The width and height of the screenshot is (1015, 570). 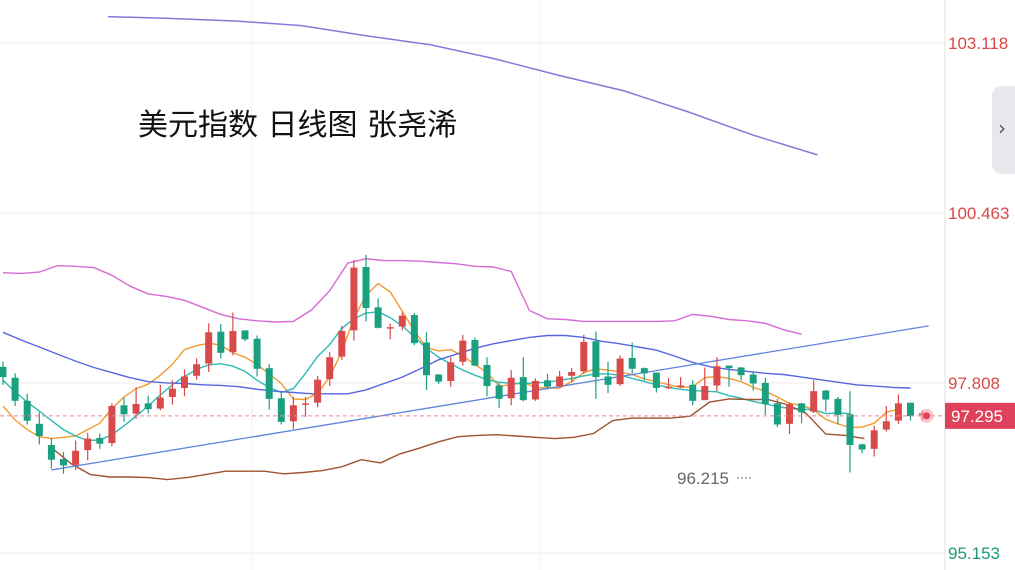 What do you see at coordinates (978, 298) in the screenshot?
I see `price-axis: 103.118 100.463 97.808 95.153` at bounding box center [978, 298].